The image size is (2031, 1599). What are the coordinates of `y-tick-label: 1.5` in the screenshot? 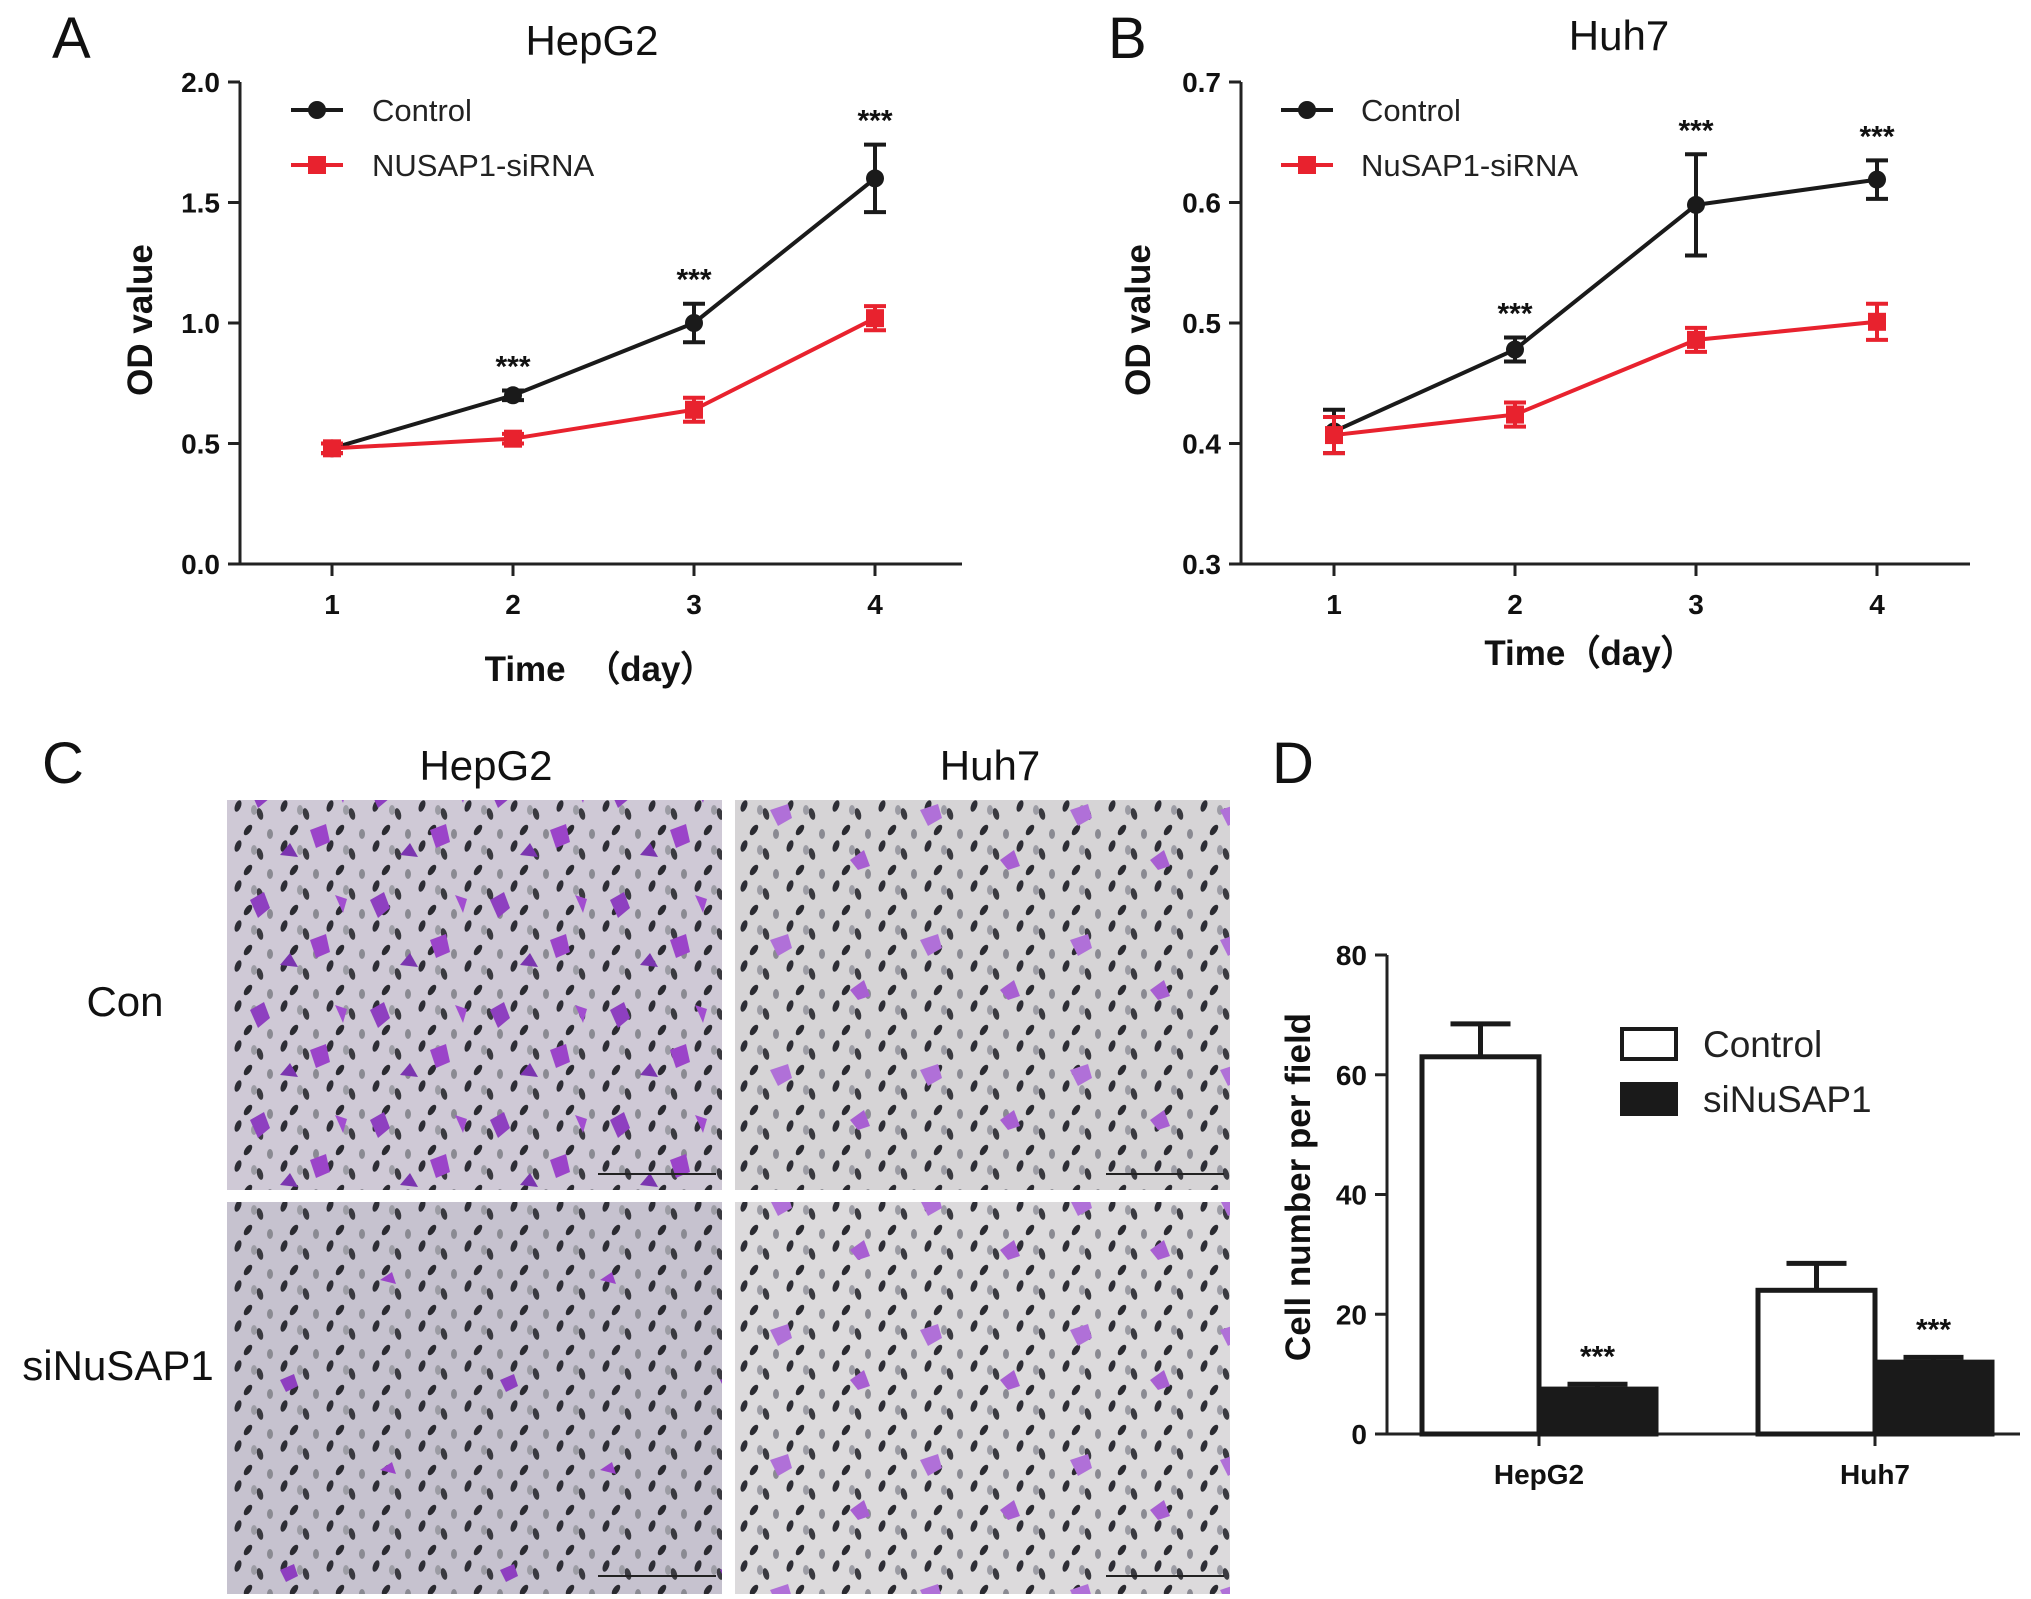 It's located at (200, 203).